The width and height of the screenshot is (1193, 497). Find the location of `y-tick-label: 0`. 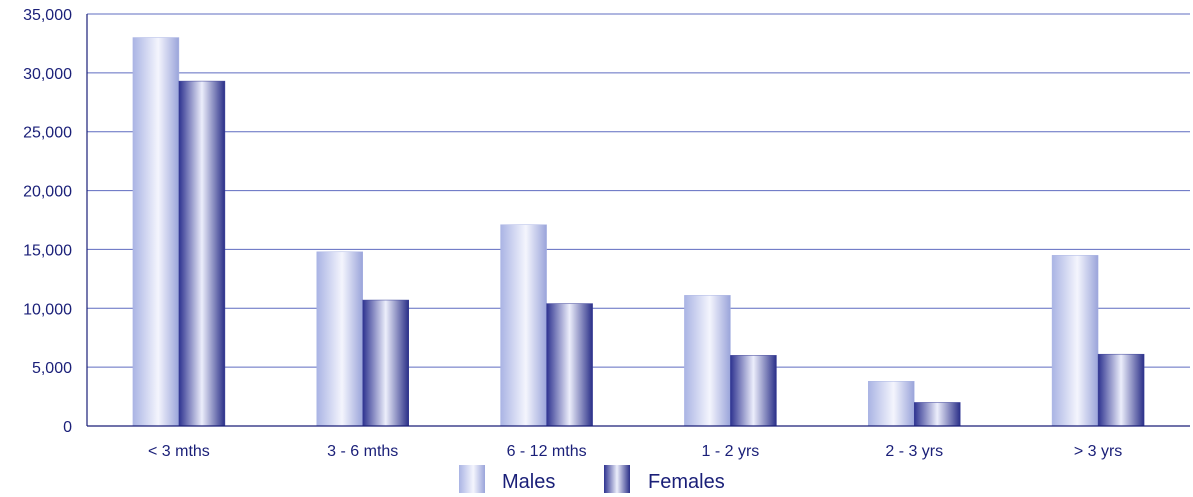

y-tick-label: 0 is located at coordinates (67, 427).